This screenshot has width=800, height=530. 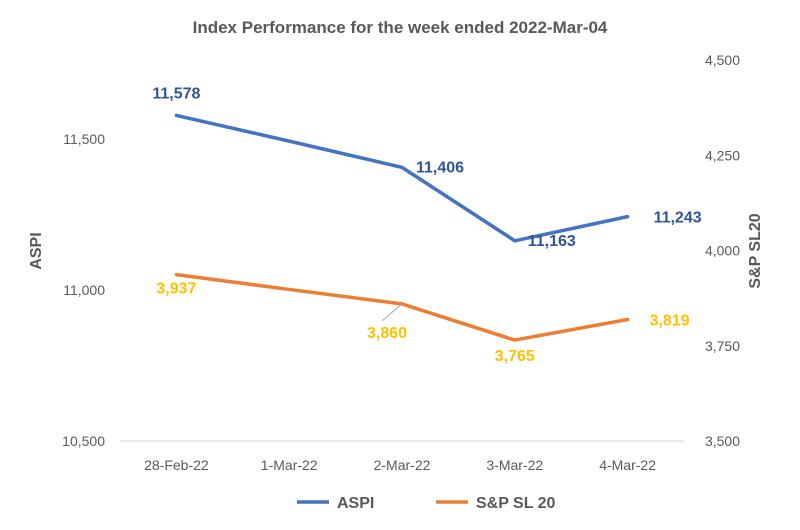 I want to click on right-axis-title: S&P SL20, so click(x=755, y=250).